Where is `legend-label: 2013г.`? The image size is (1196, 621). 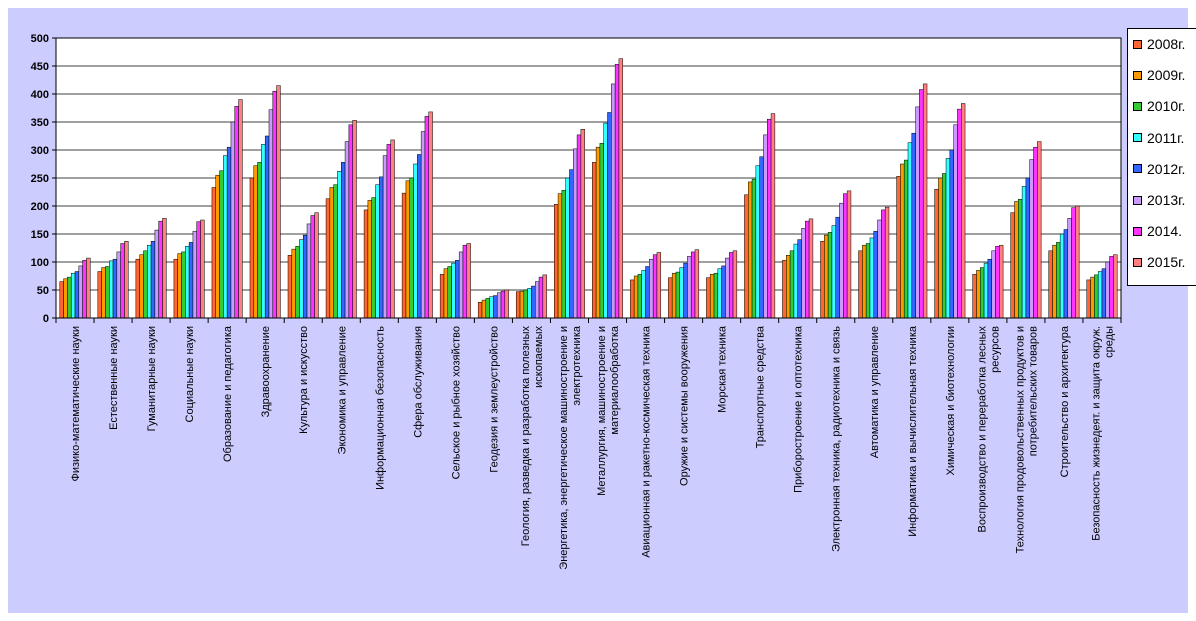 legend-label: 2013г. is located at coordinates (1166, 200).